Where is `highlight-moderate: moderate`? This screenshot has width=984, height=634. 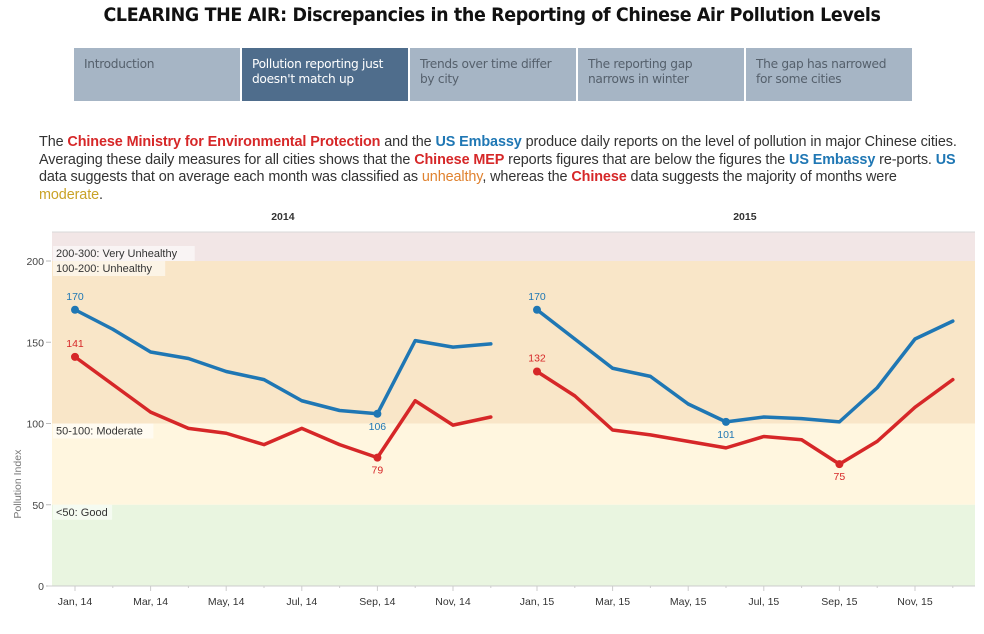
highlight-moderate: moderate is located at coordinates (69, 194).